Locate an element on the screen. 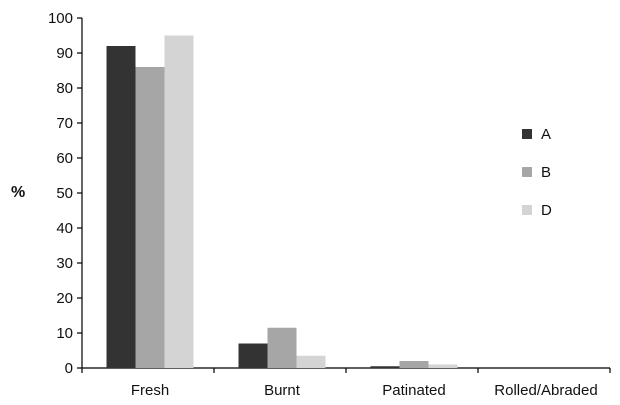 This screenshot has width=620, height=405. x-category-label: Fresh is located at coordinates (150, 390).